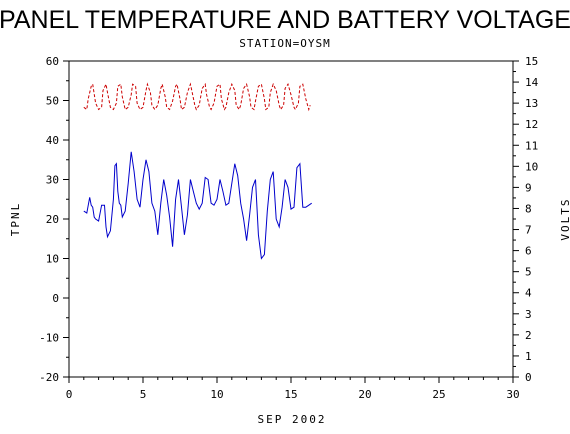  I want to click on y-right-tick-label: 0, so click(528, 377).